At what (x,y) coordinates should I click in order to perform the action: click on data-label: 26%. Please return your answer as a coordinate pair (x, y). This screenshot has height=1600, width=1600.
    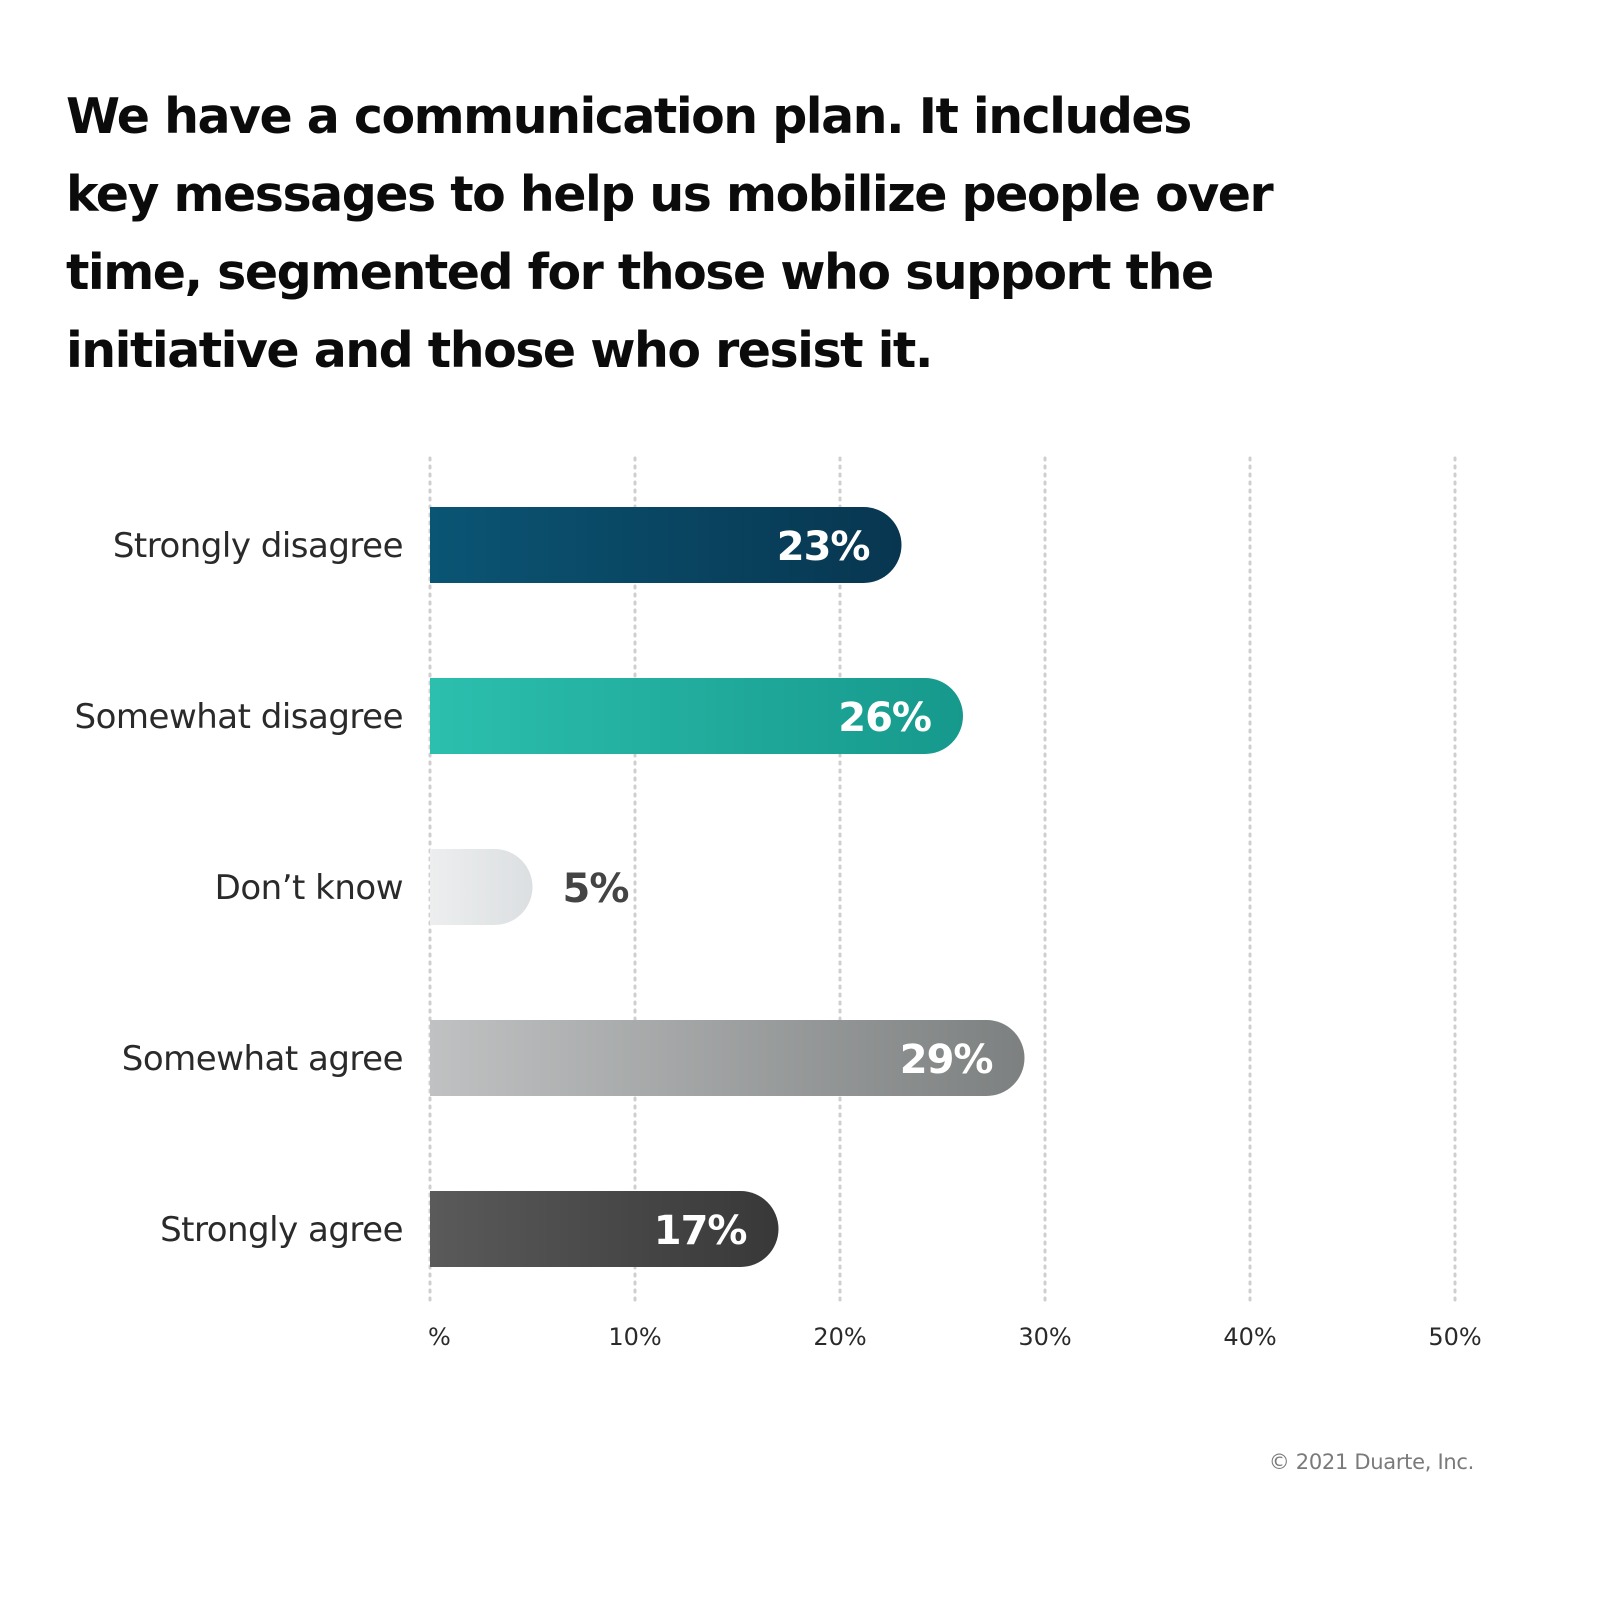
    Looking at the image, I should click on (884, 718).